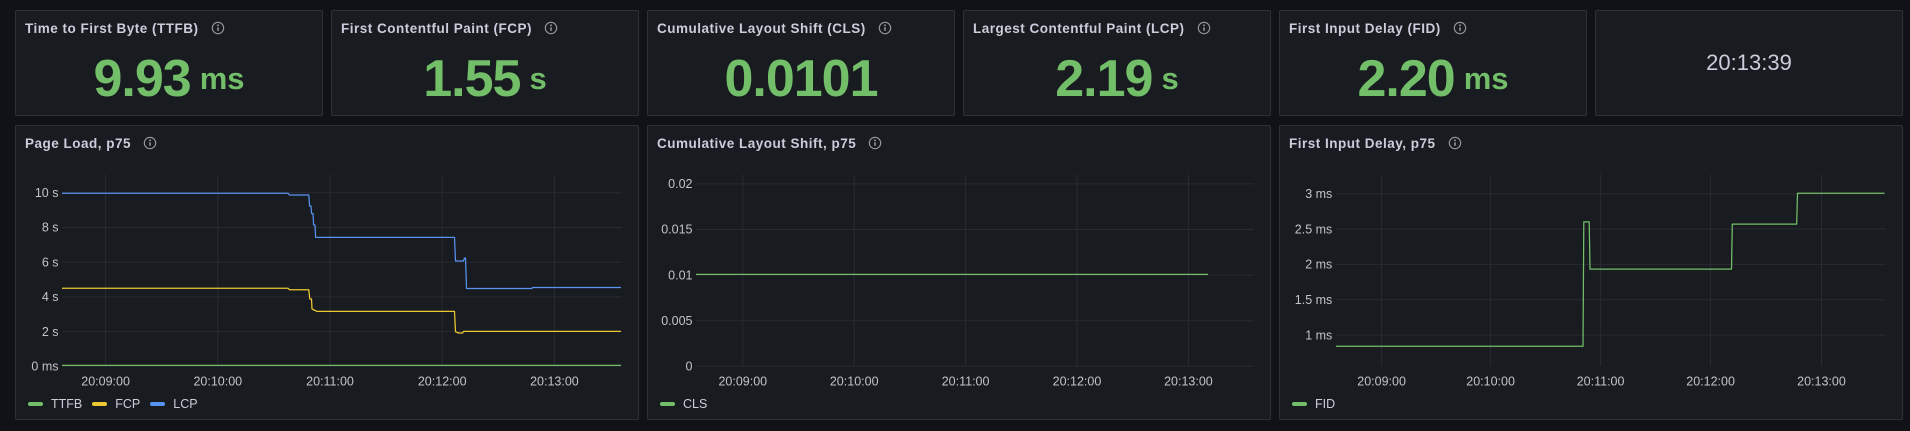 This screenshot has width=1910, height=431. Describe the element at coordinates (44, 367) in the screenshot. I see `svg-text: 0 ms` at that location.